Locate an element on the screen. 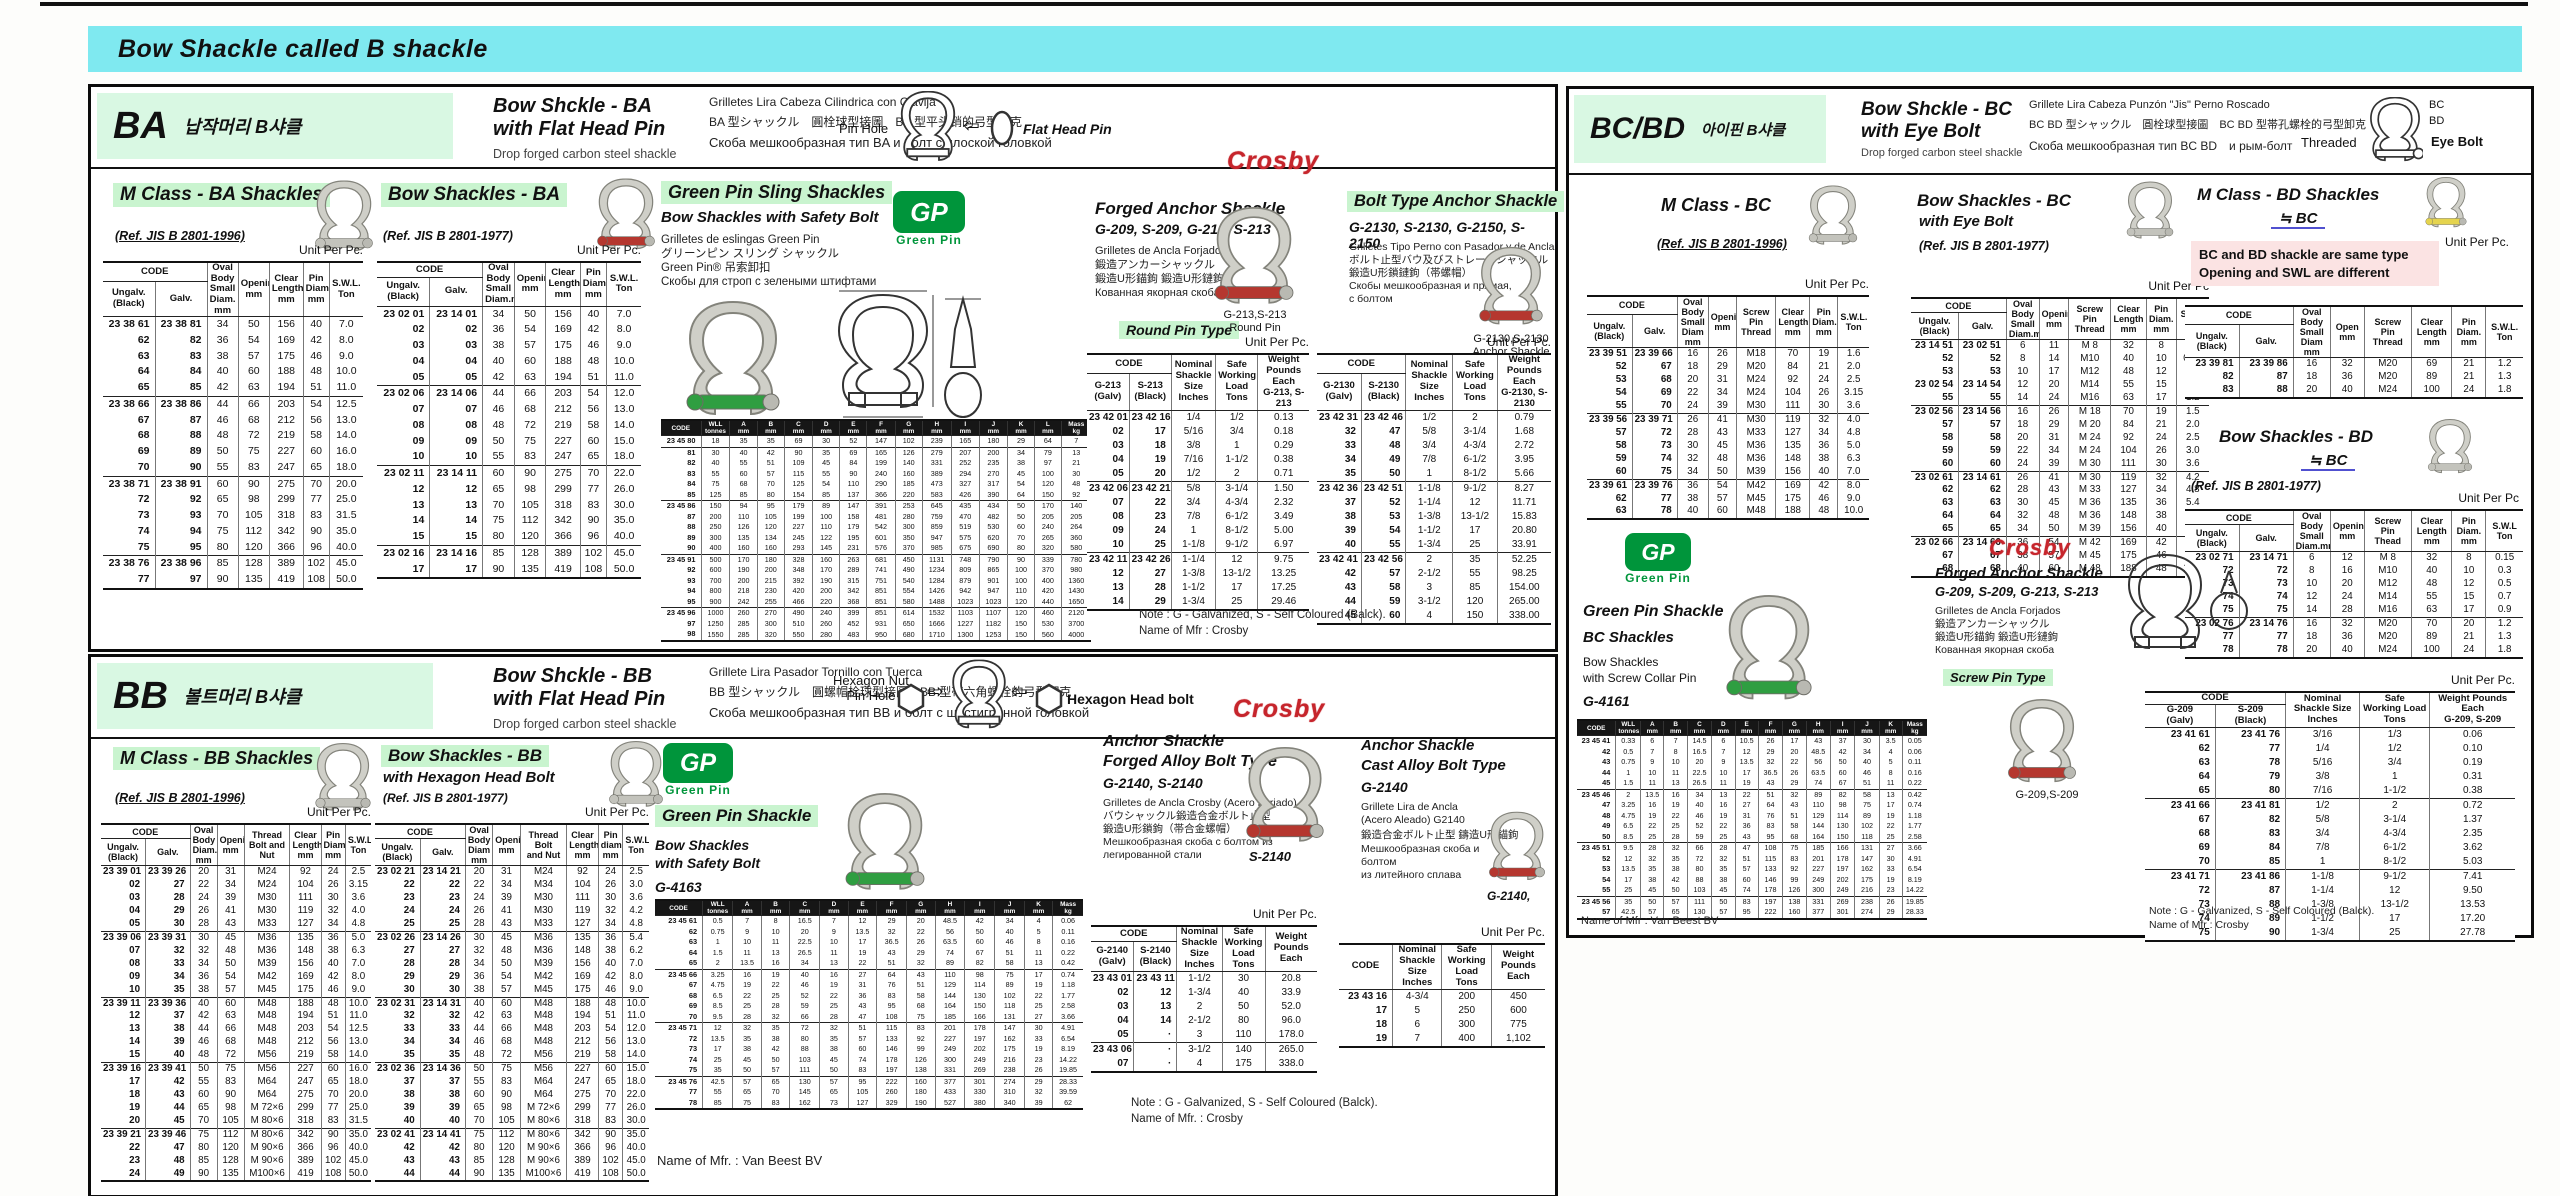  table-cell: 23 43 11 is located at coordinates (1155, 978).